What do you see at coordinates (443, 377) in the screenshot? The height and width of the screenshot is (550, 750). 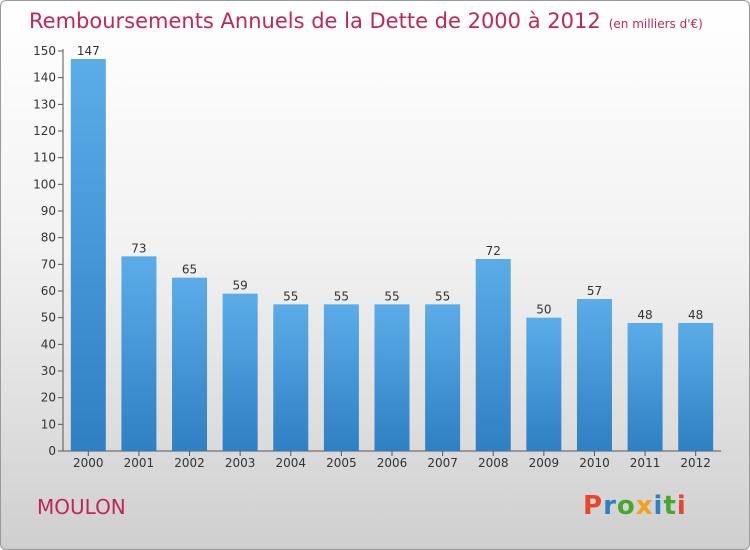 I see `bar-2007` at bounding box center [443, 377].